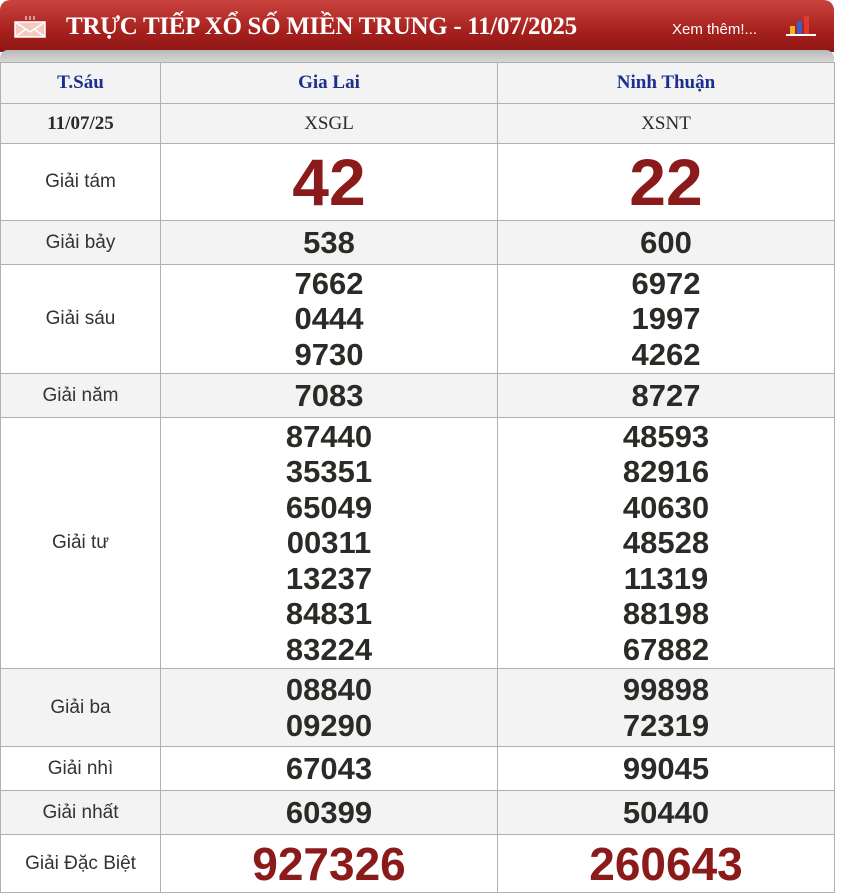 This screenshot has width=842, height=893. Describe the element at coordinates (801, 25) in the screenshot. I see `bar-chart-icon` at that location.